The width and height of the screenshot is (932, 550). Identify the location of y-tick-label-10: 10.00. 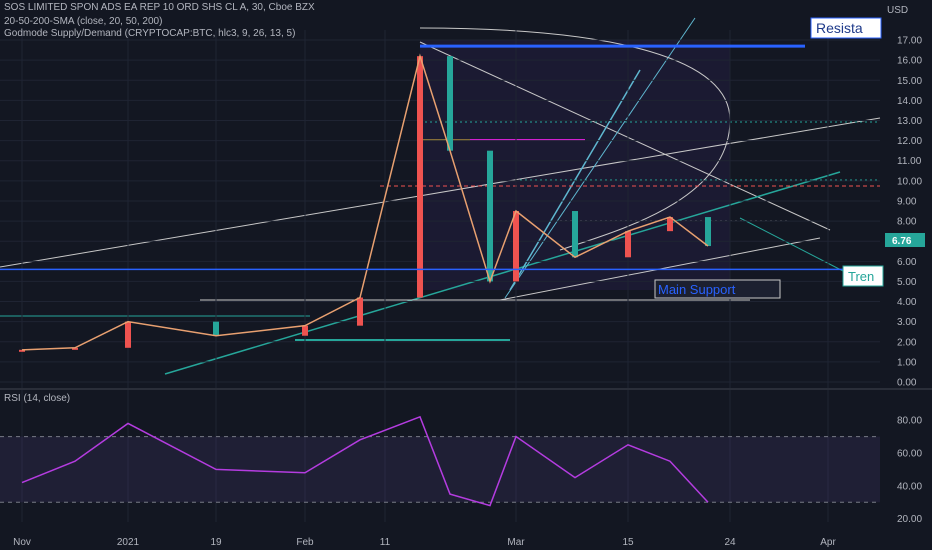
(909, 181).